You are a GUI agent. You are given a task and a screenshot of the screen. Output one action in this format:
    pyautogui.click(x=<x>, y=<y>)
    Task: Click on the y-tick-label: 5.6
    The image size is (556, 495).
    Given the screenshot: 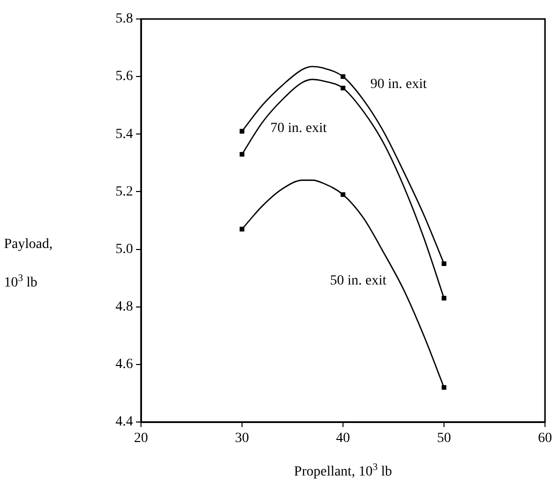 What is the action you would take?
    pyautogui.click(x=124, y=76)
    